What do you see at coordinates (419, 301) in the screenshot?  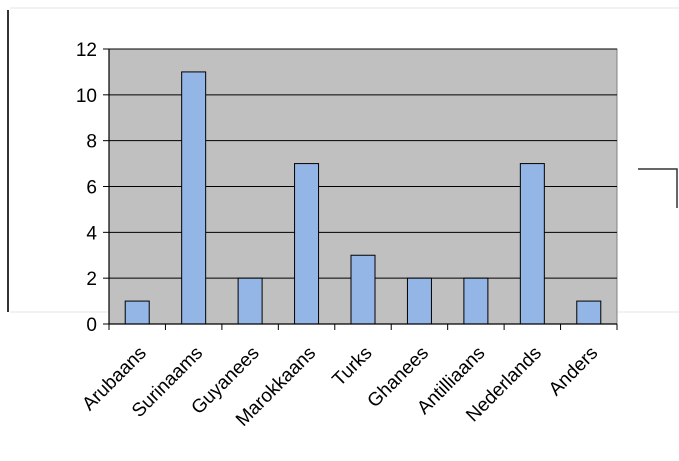 I see `bar-ghanees` at bounding box center [419, 301].